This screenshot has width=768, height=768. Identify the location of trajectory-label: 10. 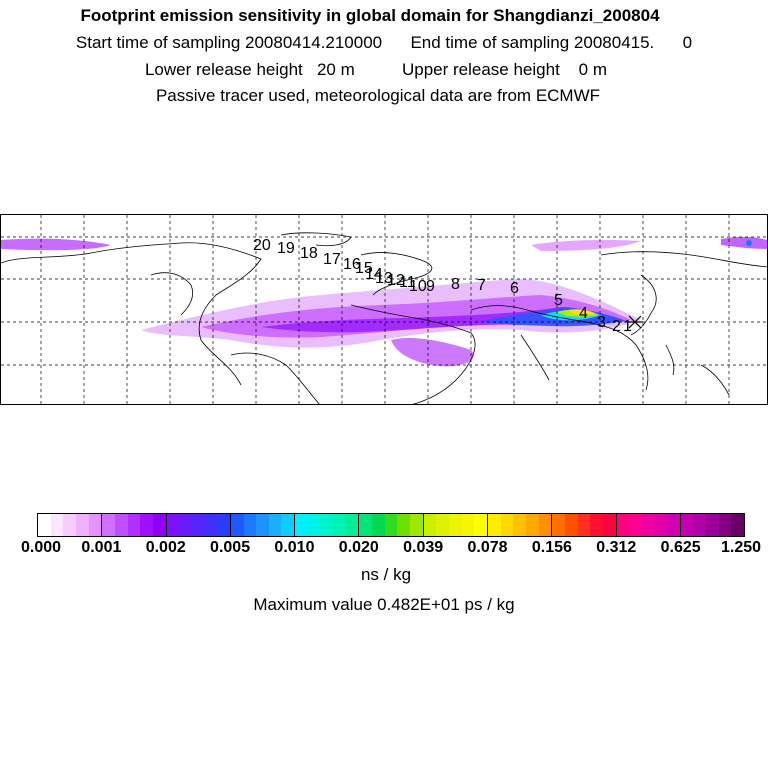
(418, 286).